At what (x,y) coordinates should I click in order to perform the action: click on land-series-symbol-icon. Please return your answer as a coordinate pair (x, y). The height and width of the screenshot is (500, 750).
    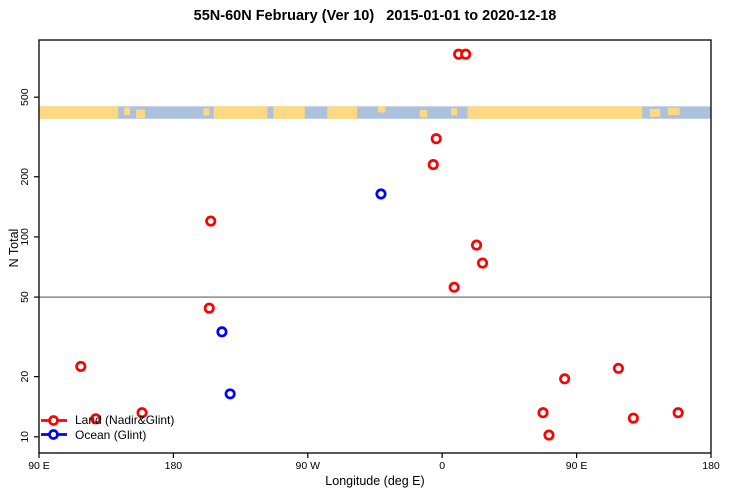
    Looking at the image, I should click on (54, 420).